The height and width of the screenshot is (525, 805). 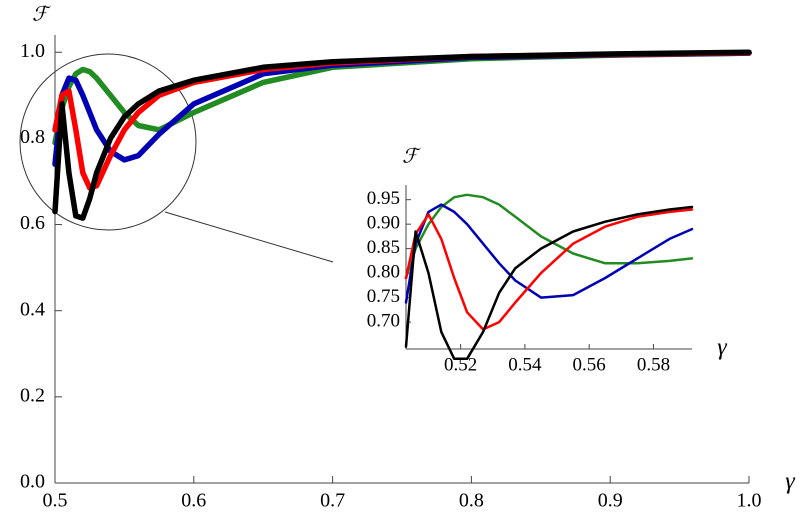 I want to click on y-tick-label: 0.95, so click(x=383, y=198).